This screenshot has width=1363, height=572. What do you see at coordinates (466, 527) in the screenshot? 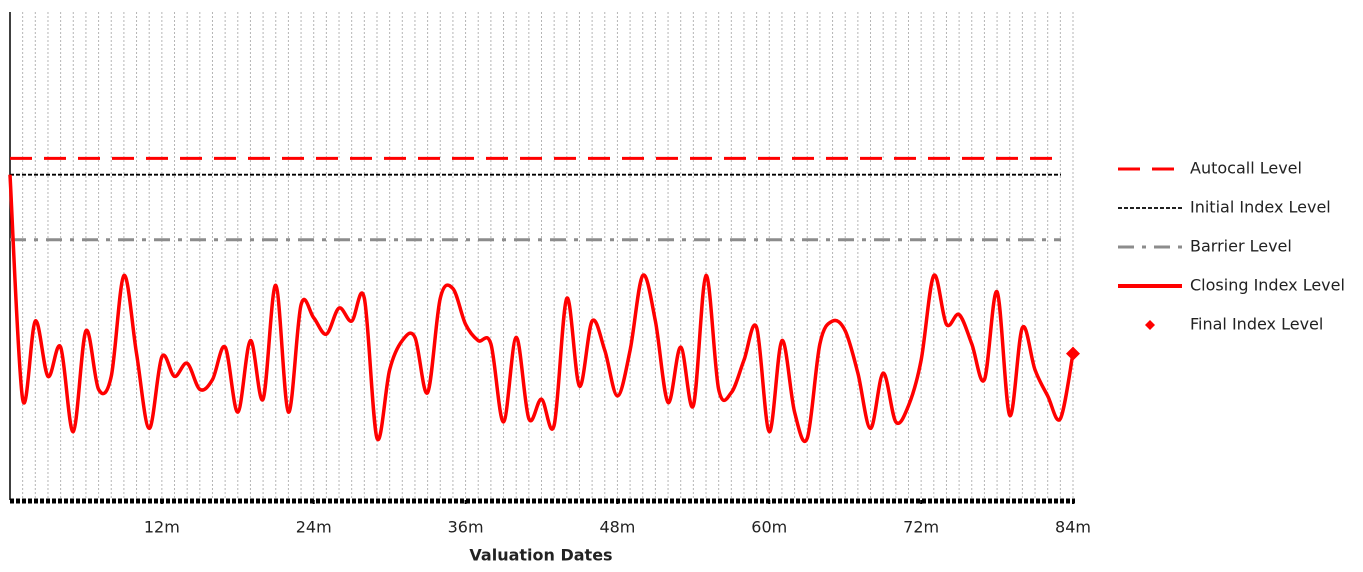
I see `x-tick-label: 36m` at bounding box center [466, 527].